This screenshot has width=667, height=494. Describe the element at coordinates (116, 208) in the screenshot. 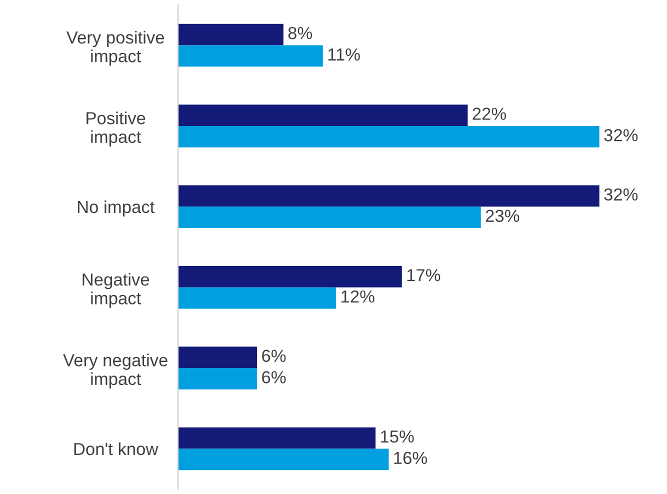

I see `y-tick-label: No impact` at that location.